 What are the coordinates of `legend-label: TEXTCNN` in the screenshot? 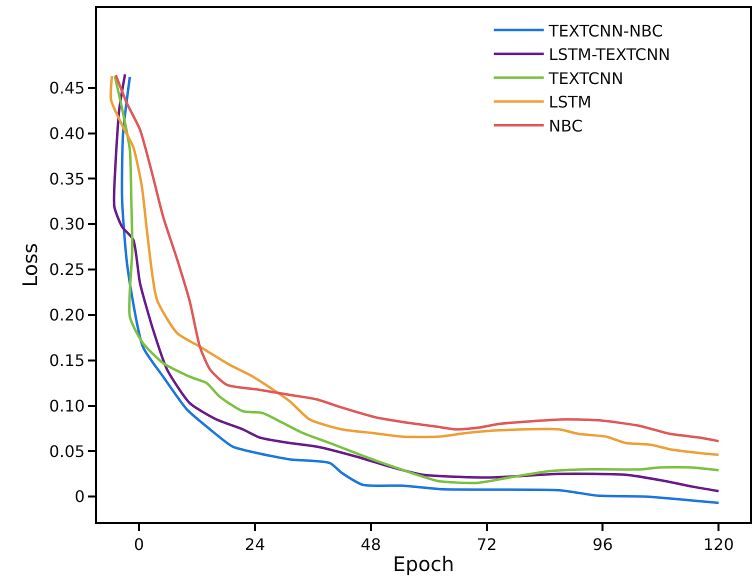 It's located at (586, 78).